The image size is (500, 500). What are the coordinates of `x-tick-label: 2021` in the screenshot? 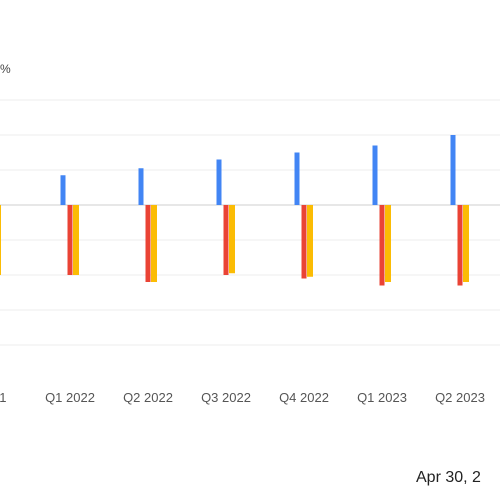 It's located at (3, 397).